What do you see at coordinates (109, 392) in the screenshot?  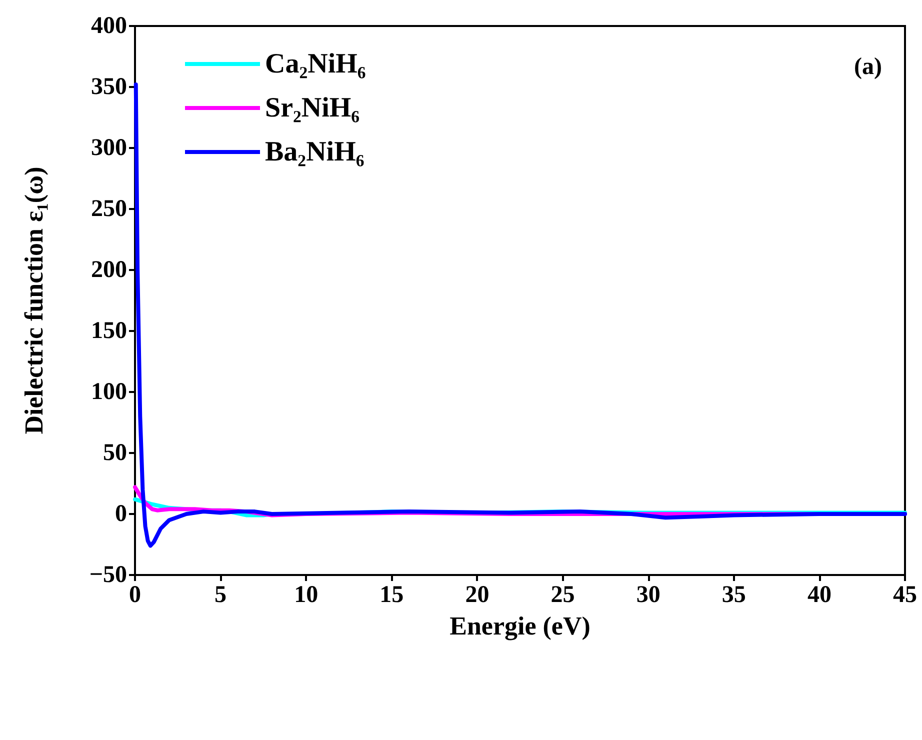 I see `y-tick-label: 100` at bounding box center [109, 392].